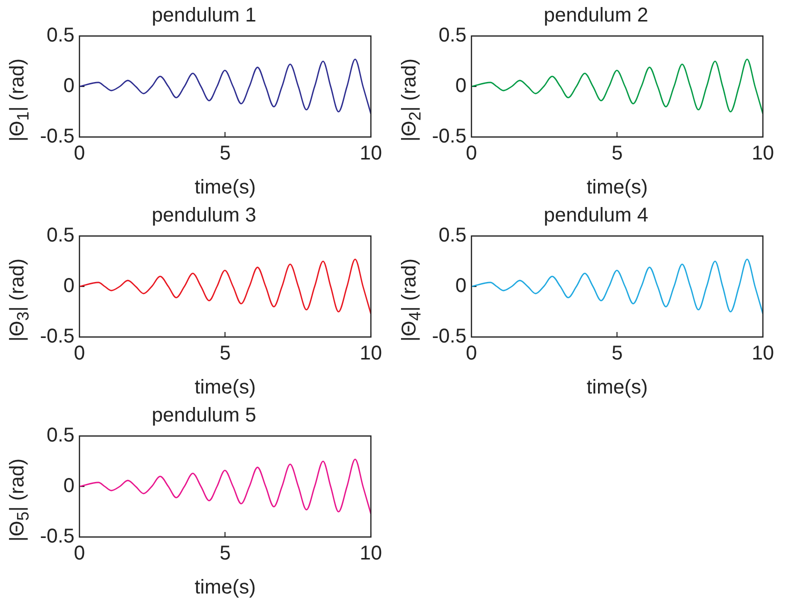  I want to click on chart-title: pendulum 4, so click(596, 215).